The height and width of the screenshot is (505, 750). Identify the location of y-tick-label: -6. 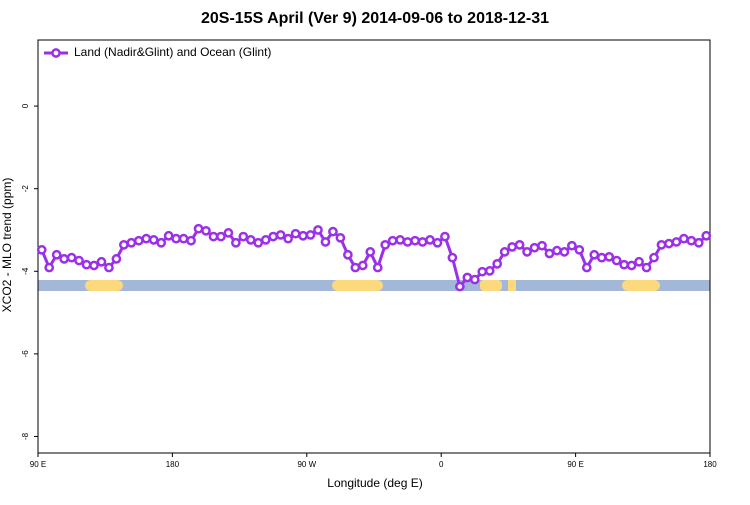
(25, 354).